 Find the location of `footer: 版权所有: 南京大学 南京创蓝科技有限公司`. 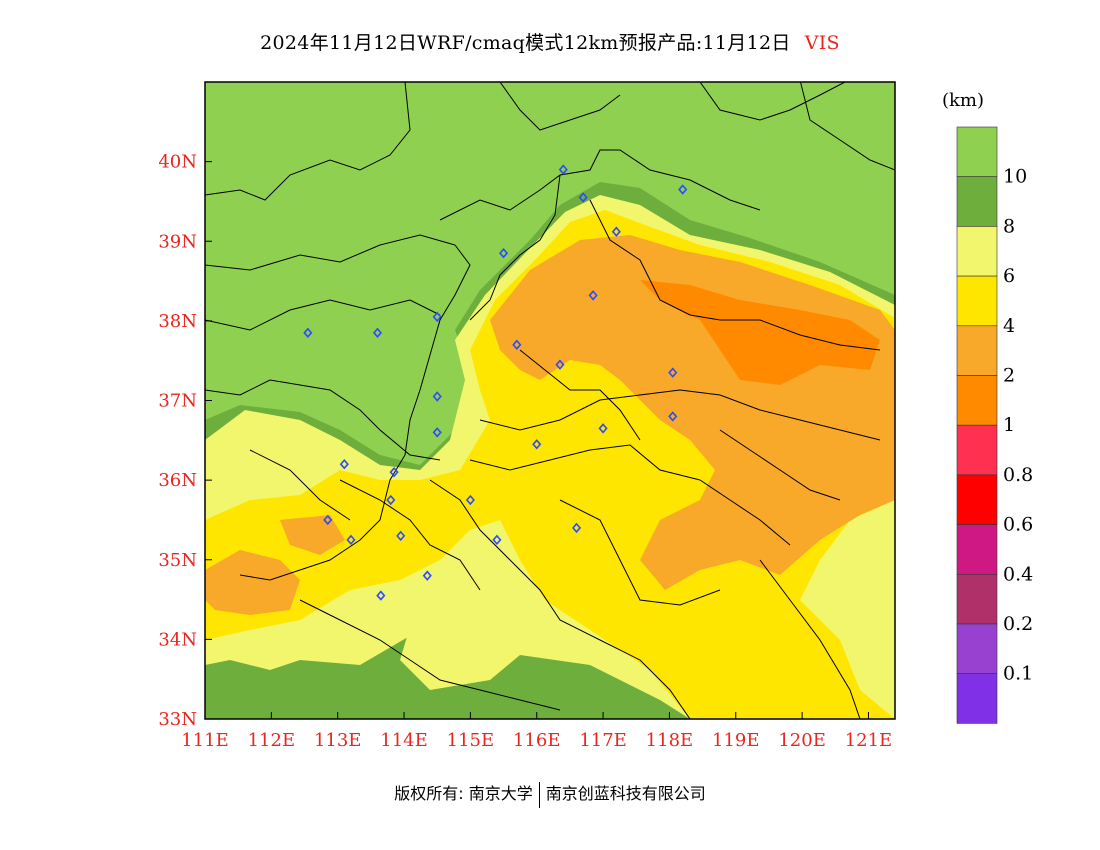

footer: 版权所有: 南京大学 南京创蓝科技有限公司 is located at coordinates (550, 794).